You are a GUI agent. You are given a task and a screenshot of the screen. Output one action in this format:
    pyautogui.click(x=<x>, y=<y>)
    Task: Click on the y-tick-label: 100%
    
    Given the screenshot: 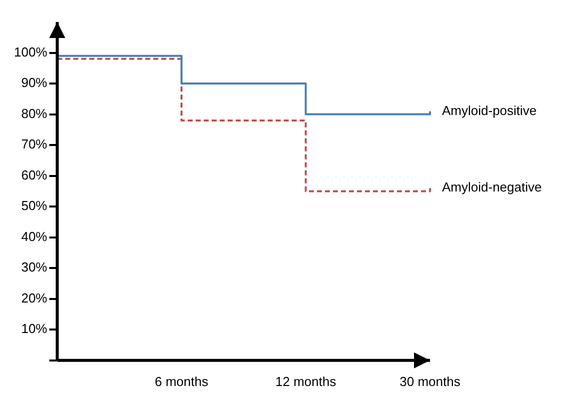 What is the action you would take?
    pyautogui.click(x=31, y=52)
    